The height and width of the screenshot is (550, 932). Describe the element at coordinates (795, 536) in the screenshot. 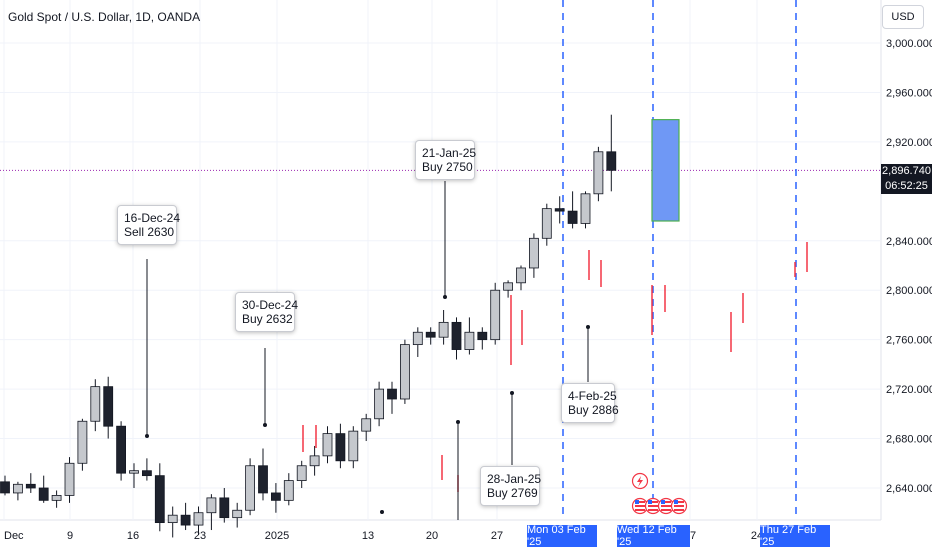

I see `date-marker-label: Thu 27 Feb '25` at that location.